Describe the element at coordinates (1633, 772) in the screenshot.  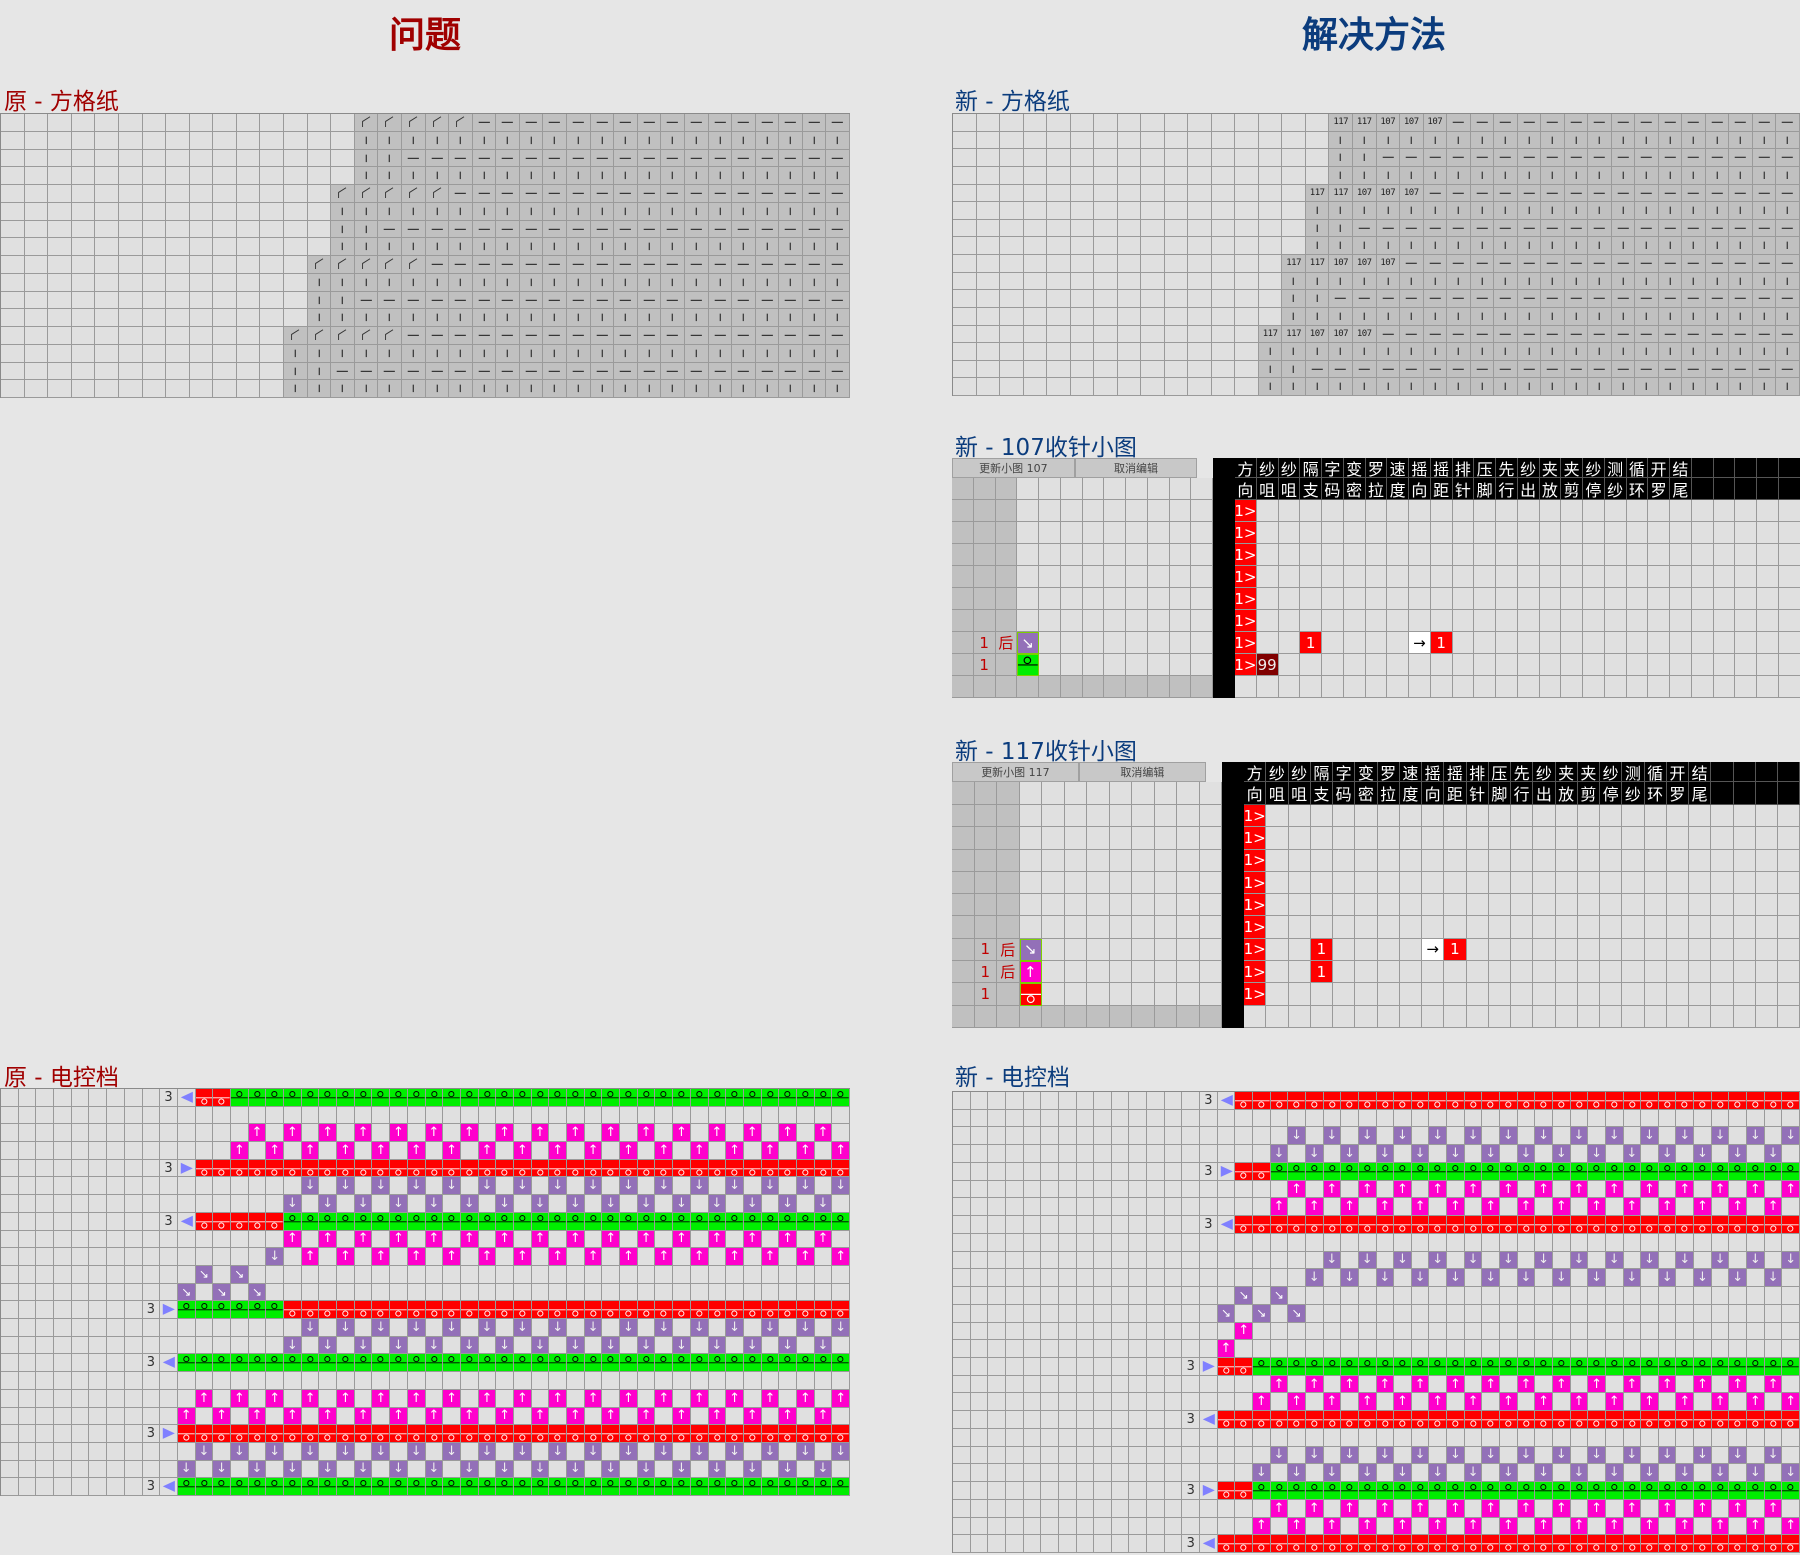
I see `column-header: 测` at that location.